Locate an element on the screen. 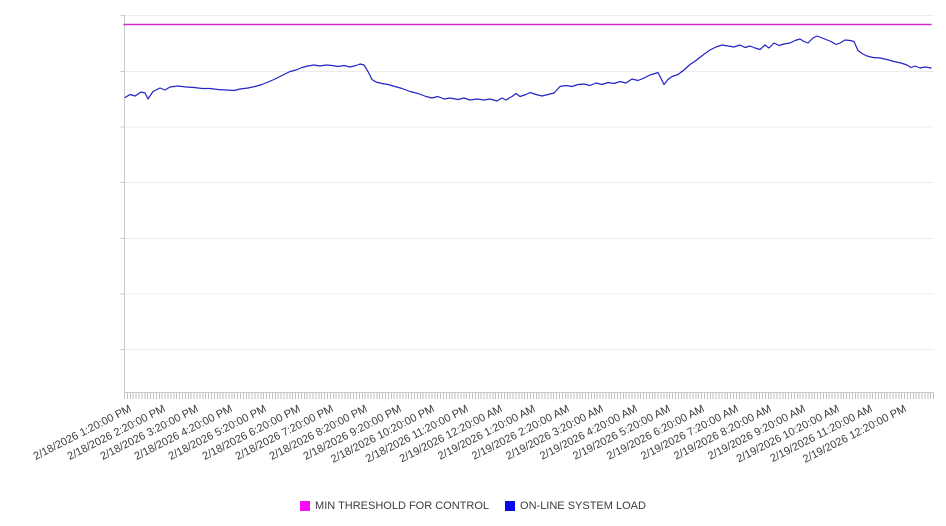 Image resolution: width=946 pixels, height=526 pixels. legend-item-min-threshold: MIN THRESHOLD FOR CONTROL is located at coordinates (394, 506).